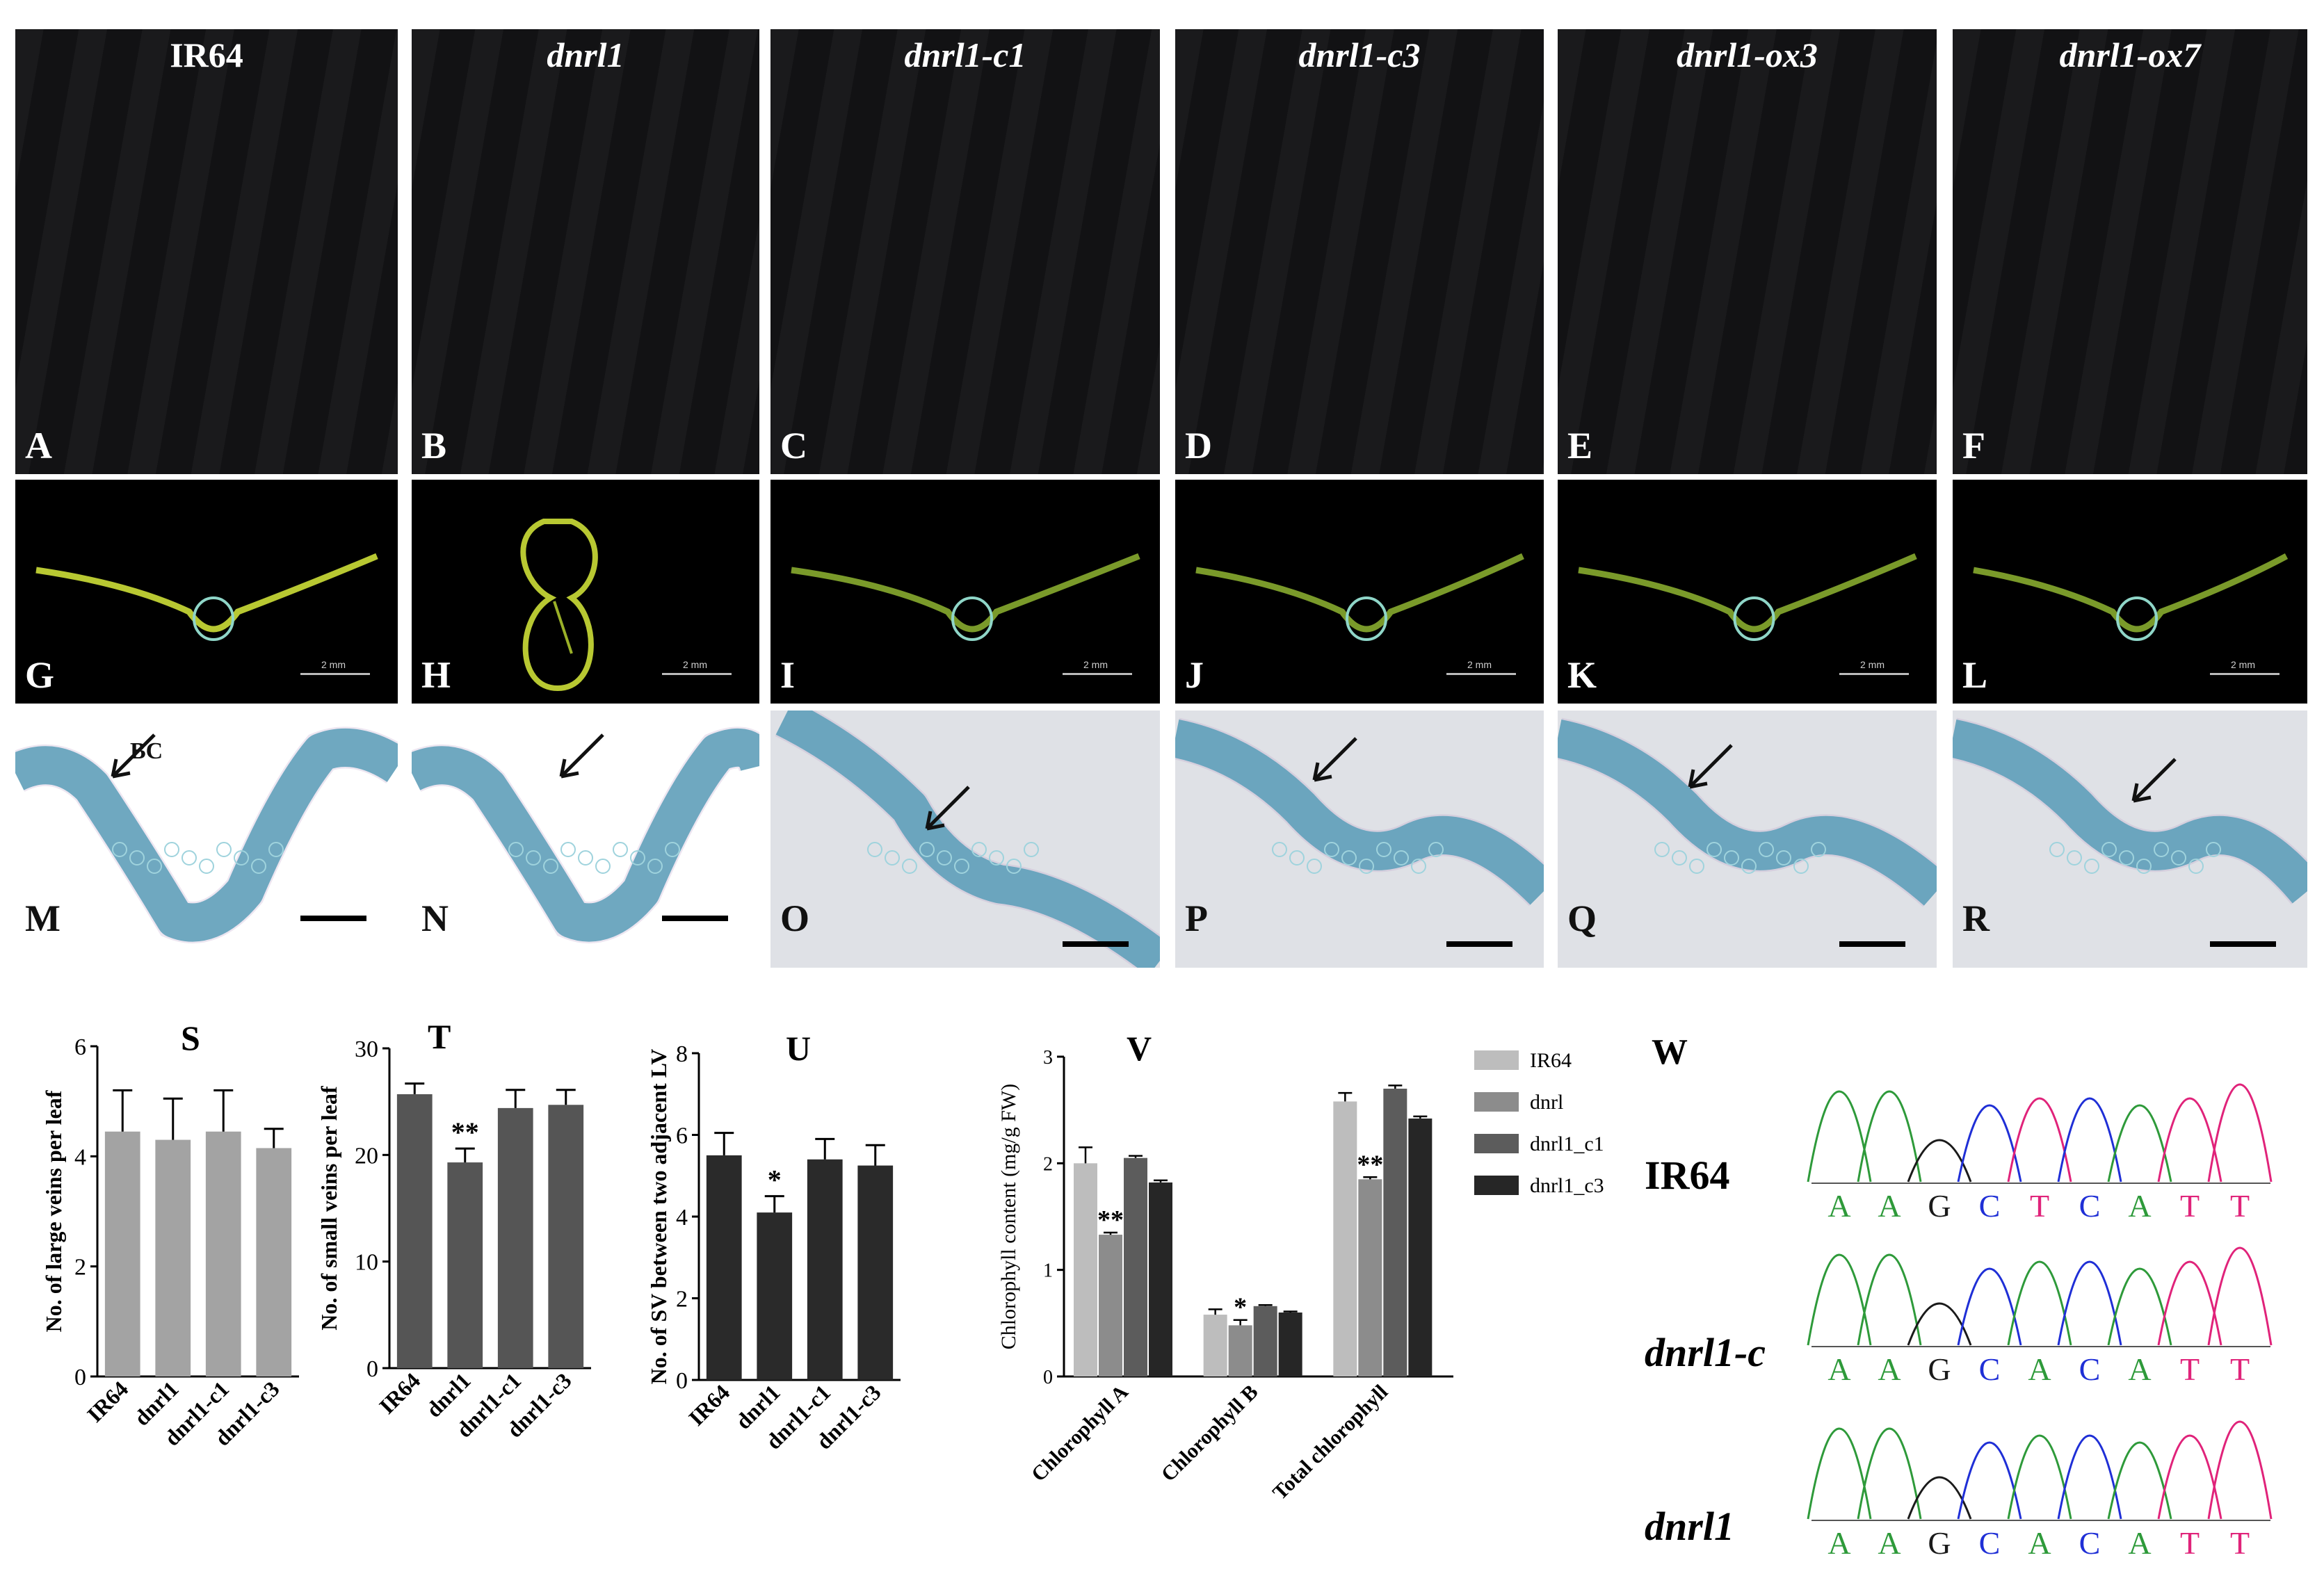 This screenshot has height=1576, width=2324. What do you see at coordinates (965, 251) in the screenshot?
I see `plant-photo-c: dnrl1-c1 C` at bounding box center [965, 251].